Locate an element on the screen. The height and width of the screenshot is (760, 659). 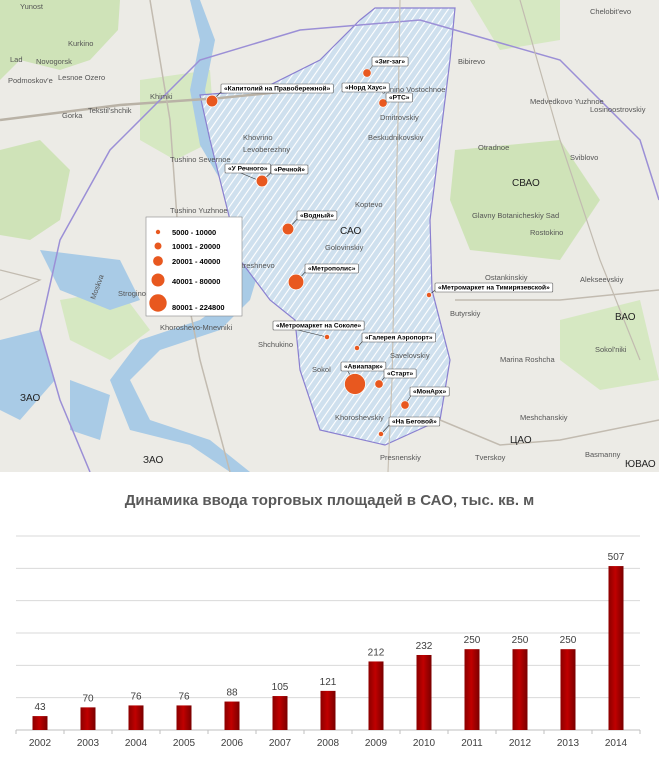
place-label: Lad is located at coordinates (16, 59).